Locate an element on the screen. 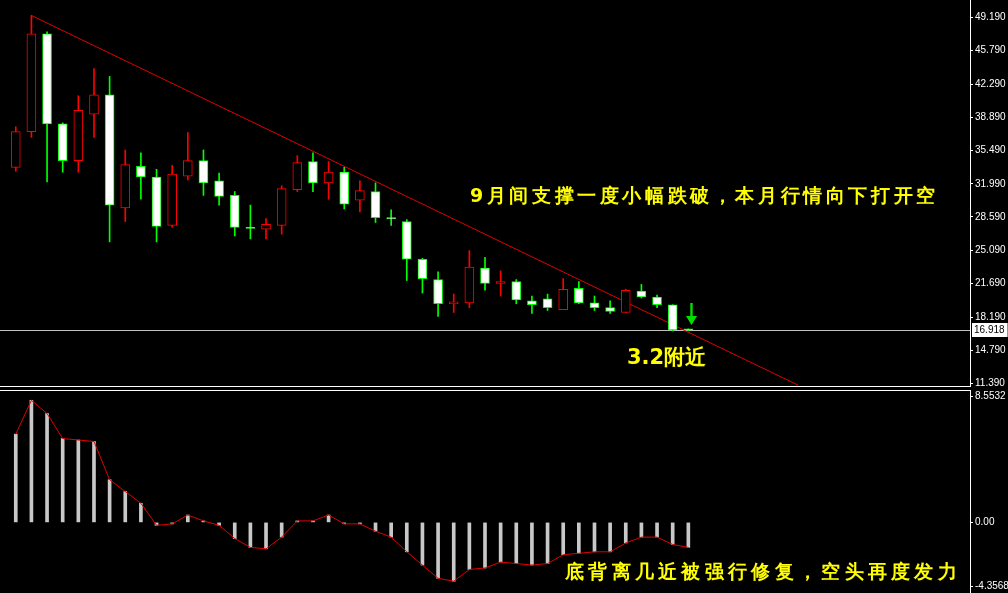  y-tick-label: 25.090 is located at coordinates (991, 250).